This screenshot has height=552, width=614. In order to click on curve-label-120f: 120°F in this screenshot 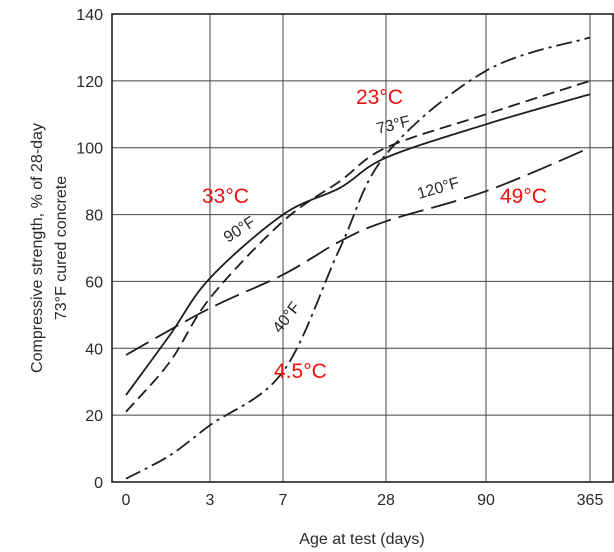, I will do `click(438, 189)`.